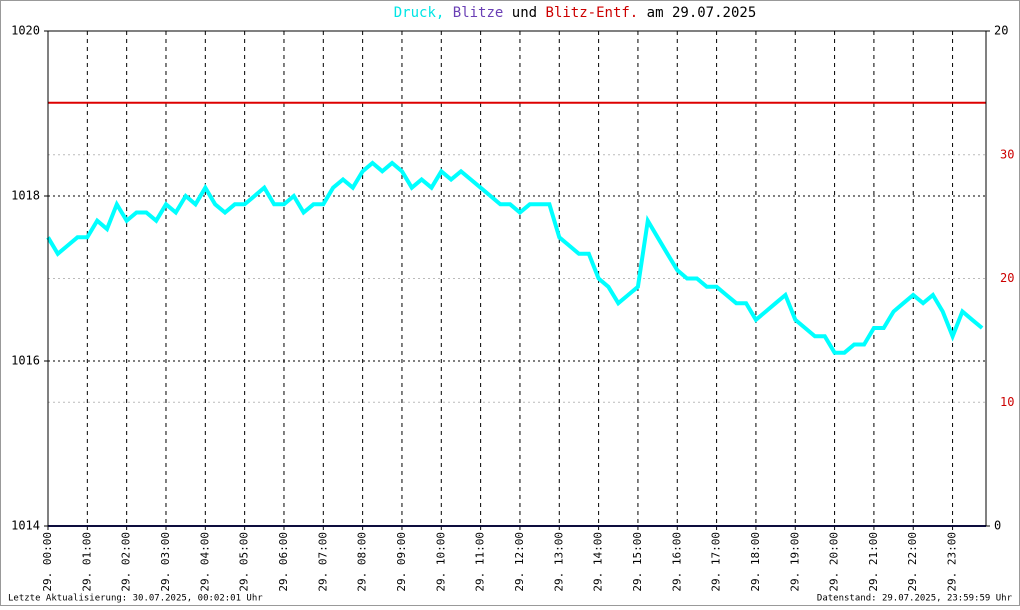 The width and height of the screenshot is (1020, 610). What do you see at coordinates (915, 599) in the screenshot?
I see `footer-right: Datenstand: 29.07.2025, 23:59:59 Uhr` at bounding box center [915, 599].